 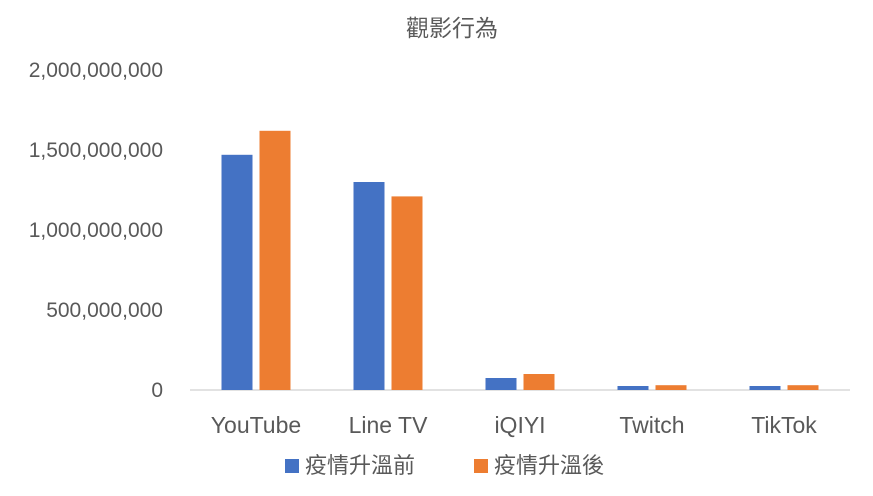 I want to click on x-axis-category-labels: YouTube Line TV iQIYI Twitch TikTok, so click(x=514, y=425).